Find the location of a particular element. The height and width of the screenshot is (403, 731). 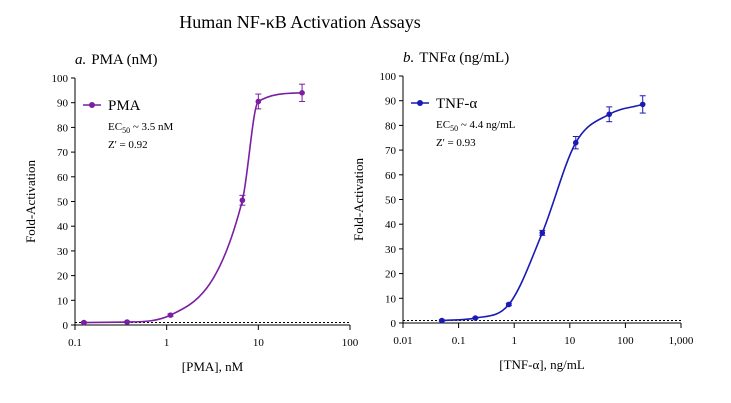

panel-title: a. PMA (nM) is located at coordinates (116, 60).